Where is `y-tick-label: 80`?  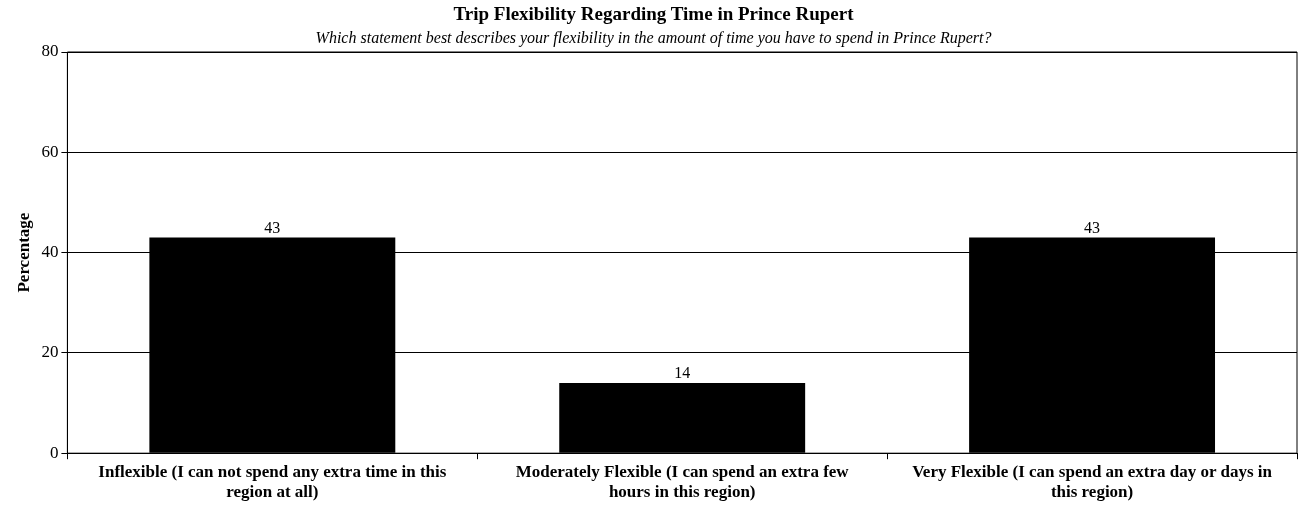 y-tick-label: 80 is located at coordinates (50, 51).